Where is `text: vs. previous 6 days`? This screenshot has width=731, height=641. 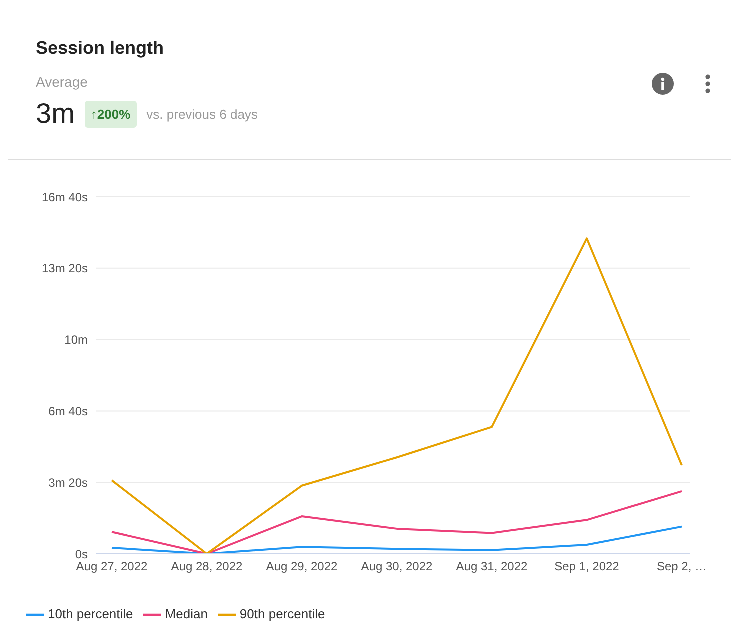 text: vs. previous 6 days is located at coordinates (202, 114).